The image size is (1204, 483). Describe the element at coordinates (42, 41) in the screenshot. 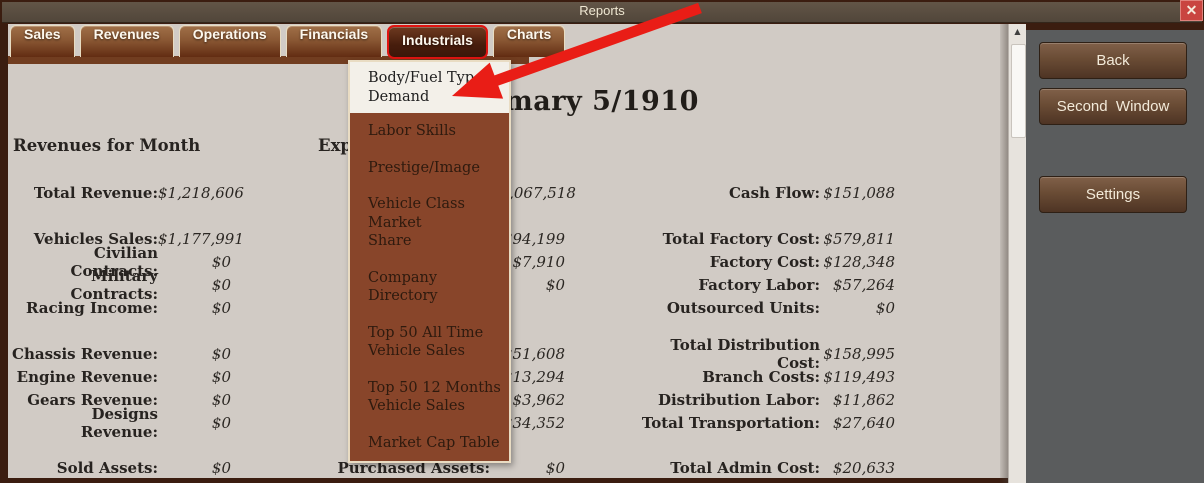

I see `tab-sales: Sales` at that location.